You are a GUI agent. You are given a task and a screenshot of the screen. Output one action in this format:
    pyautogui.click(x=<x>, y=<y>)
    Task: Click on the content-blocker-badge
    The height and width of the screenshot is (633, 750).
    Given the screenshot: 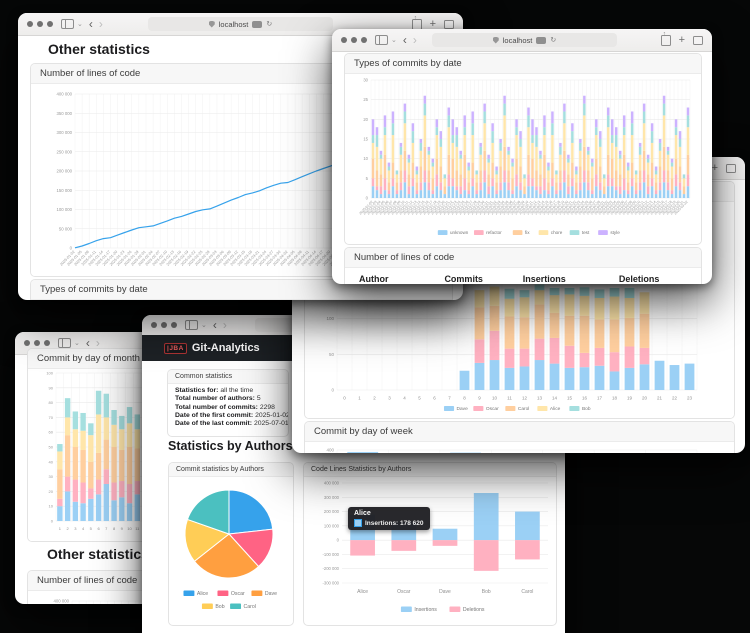 What is the action you would take?
    pyautogui.click(x=541, y=40)
    